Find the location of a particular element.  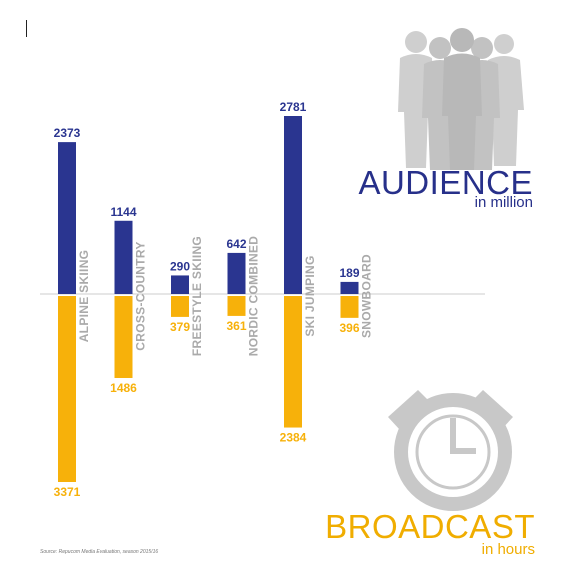

stopwatch-icon is located at coordinates (450, 450).